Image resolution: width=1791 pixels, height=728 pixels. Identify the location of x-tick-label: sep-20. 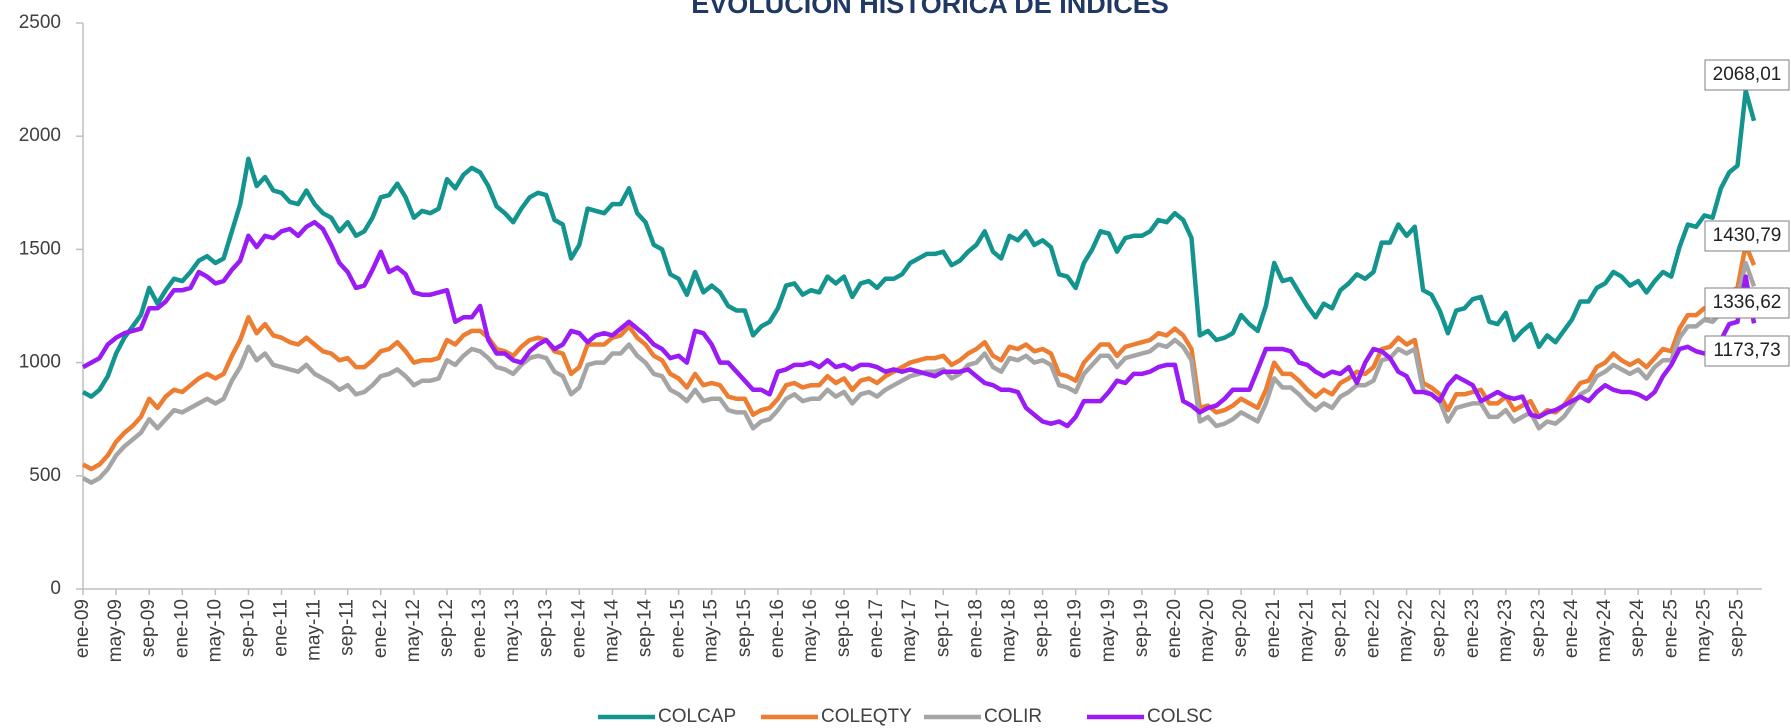
(1240, 628).